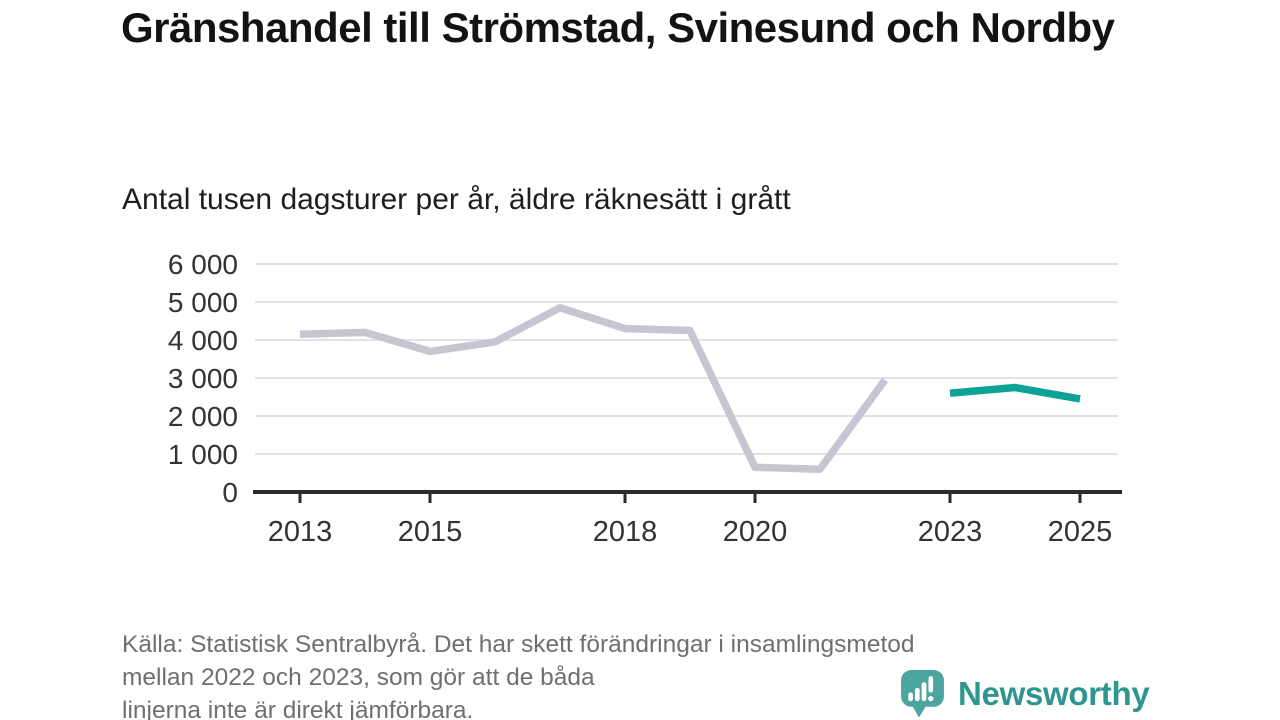 The height and width of the screenshot is (720, 1280). I want to click on newsworthy-bubble-chart-icon, so click(922, 694).